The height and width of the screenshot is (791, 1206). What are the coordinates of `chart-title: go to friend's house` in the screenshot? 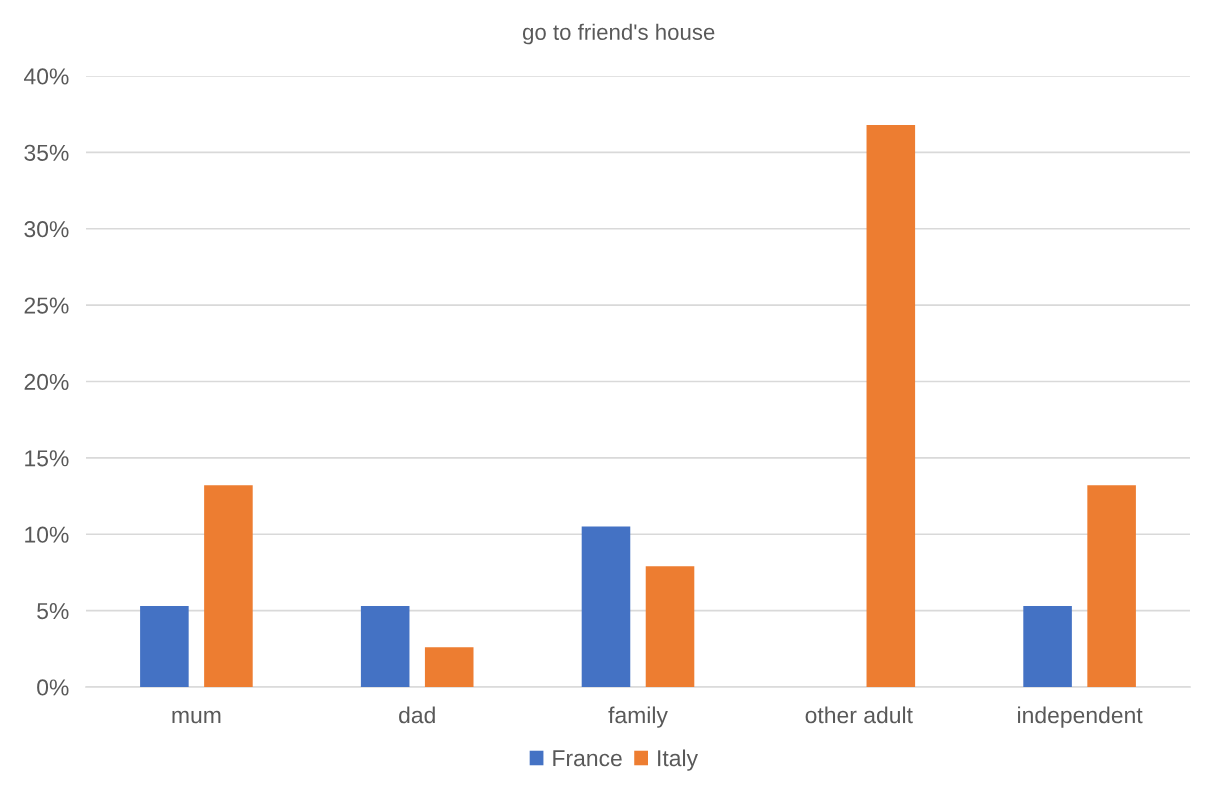 It's located at (618, 34).